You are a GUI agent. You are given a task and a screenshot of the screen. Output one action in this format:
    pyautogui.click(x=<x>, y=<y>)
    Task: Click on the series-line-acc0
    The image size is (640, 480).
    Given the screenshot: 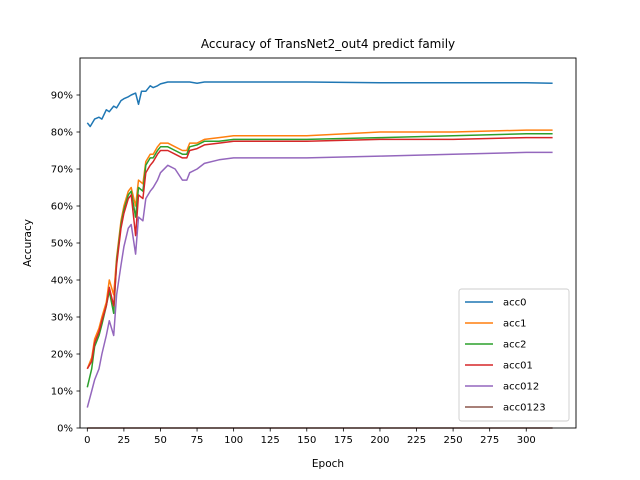 What is the action you would take?
    pyautogui.click(x=319, y=104)
    